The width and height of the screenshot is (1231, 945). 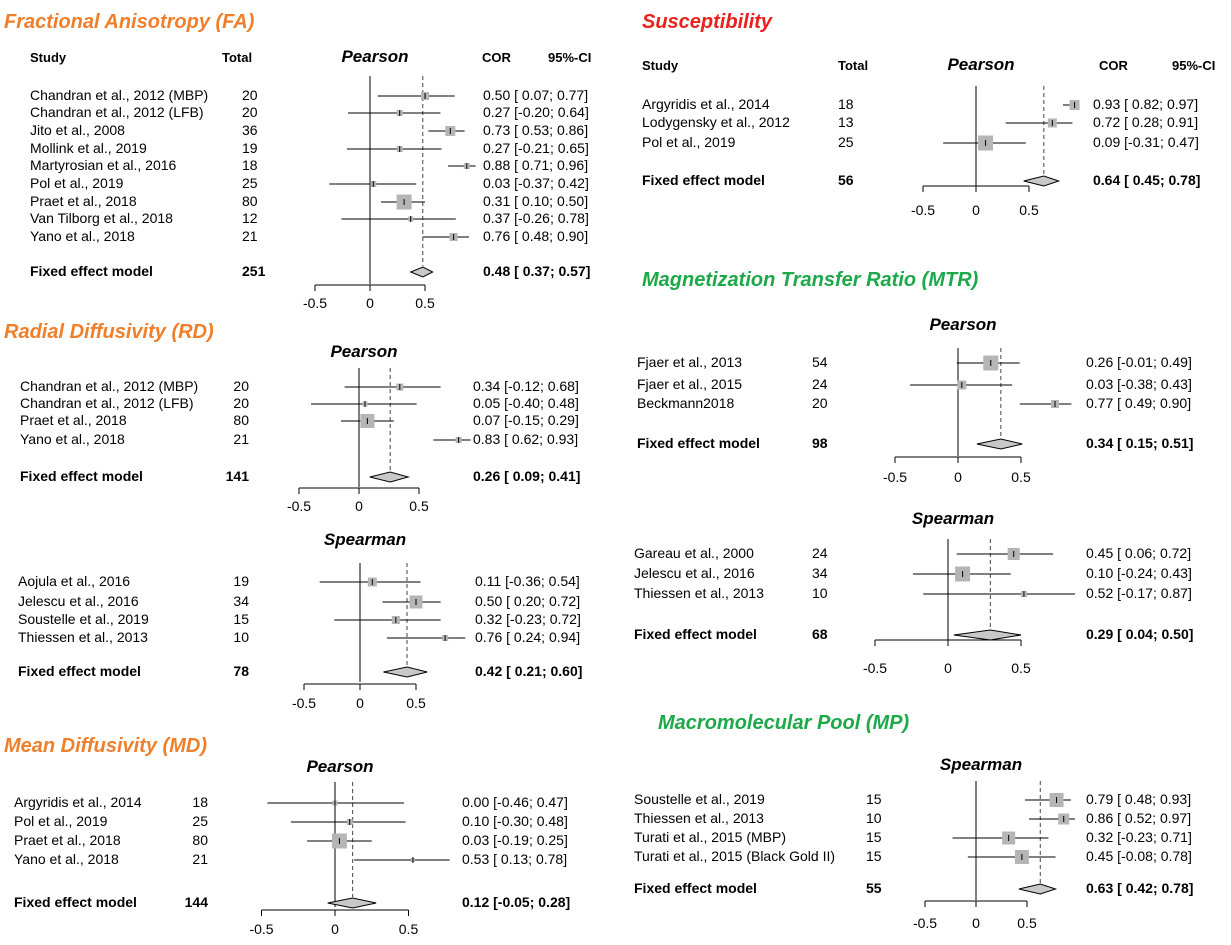 I want to click on fixed-effect-cor-ci: 0.48 [ 0.37; 0.57], so click(x=536, y=271).